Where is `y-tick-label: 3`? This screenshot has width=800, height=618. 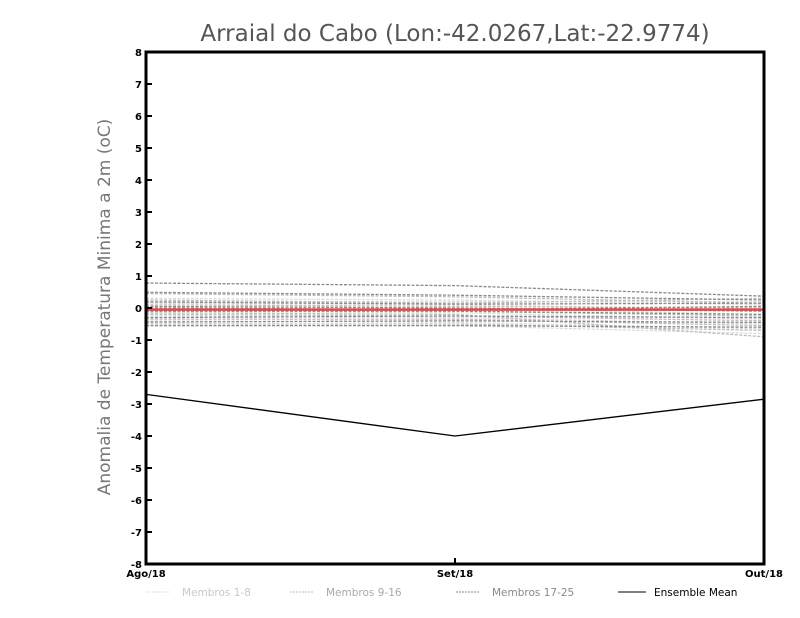
y-tick-label: 3 is located at coordinates (138, 213).